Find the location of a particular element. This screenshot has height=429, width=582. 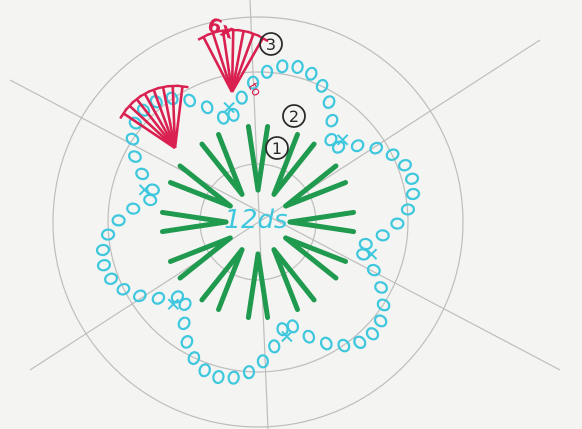

center-stitch-count: 12ds is located at coordinates (255, 220).